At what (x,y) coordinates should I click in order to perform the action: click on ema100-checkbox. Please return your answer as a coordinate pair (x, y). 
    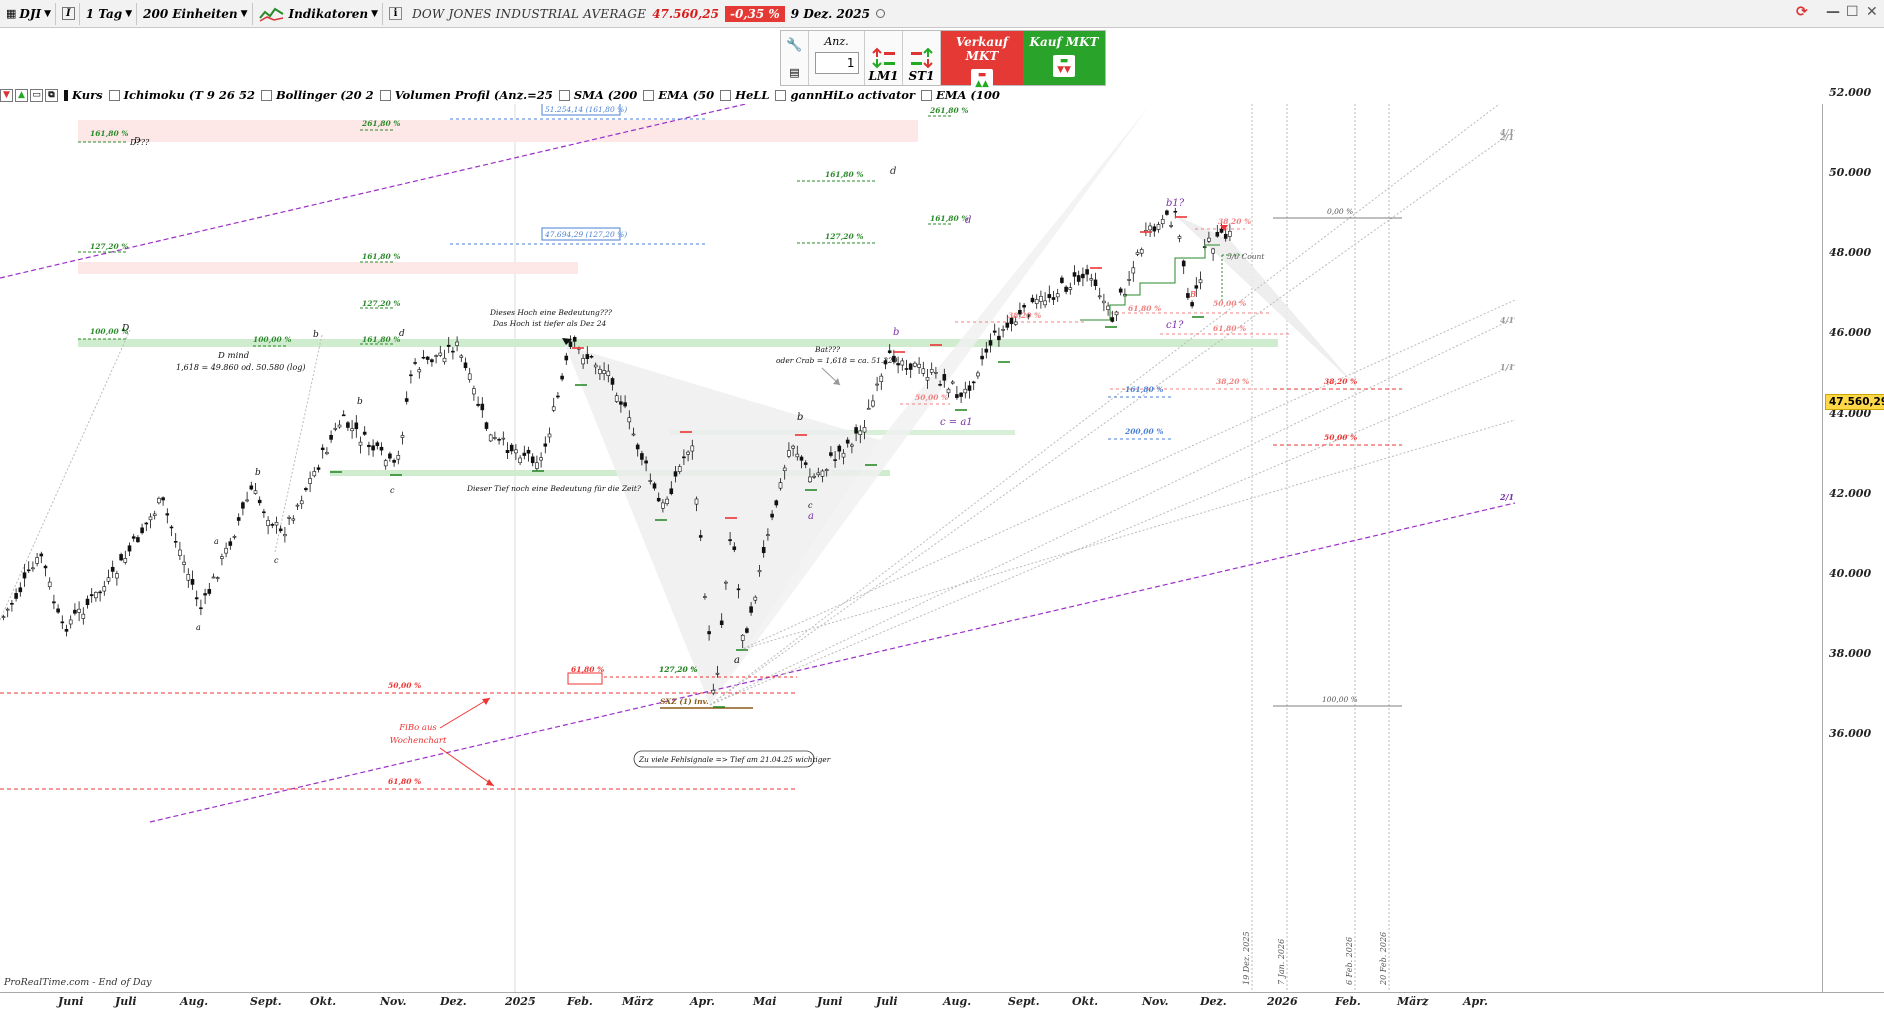
    Looking at the image, I should click on (926, 95).